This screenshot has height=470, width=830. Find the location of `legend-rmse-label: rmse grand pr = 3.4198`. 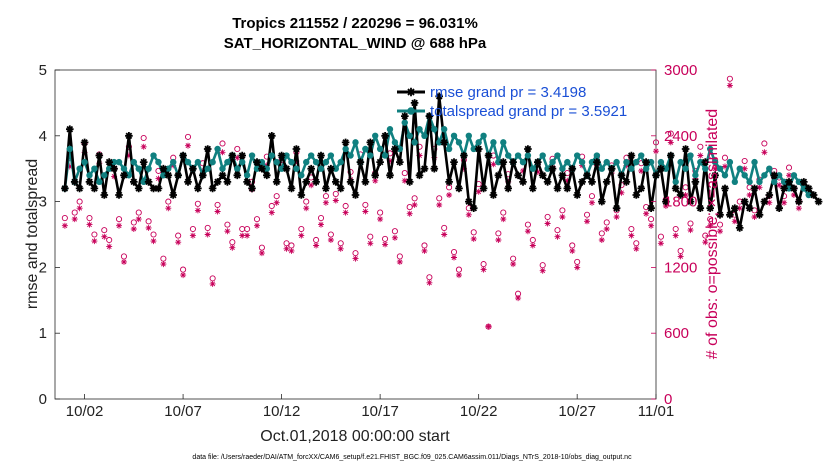

legend-rmse-label: rmse grand pr = 3.4198 is located at coordinates (508, 92).